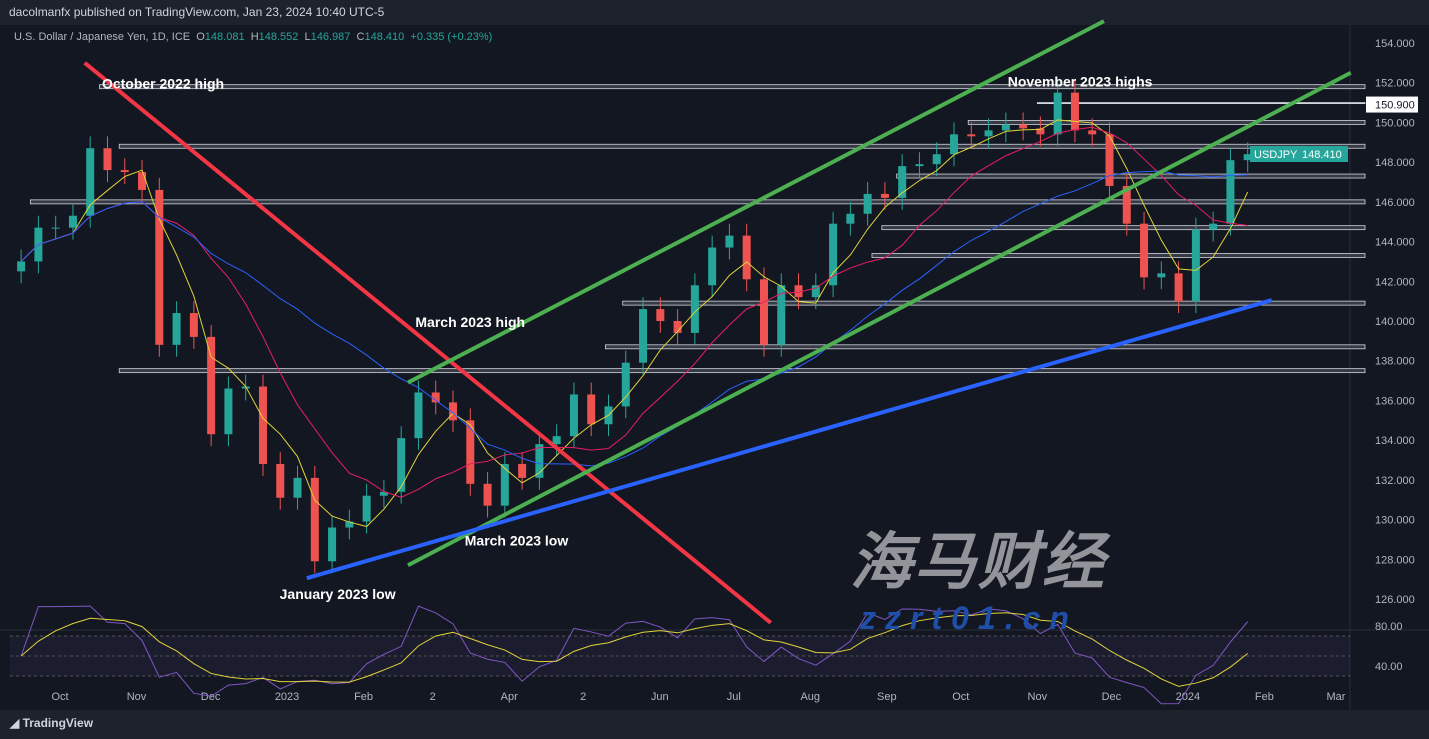  What do you see at coordinates (360, 37) in the screenshot?
I see `close-label: C` at bounding box center [360, 37].